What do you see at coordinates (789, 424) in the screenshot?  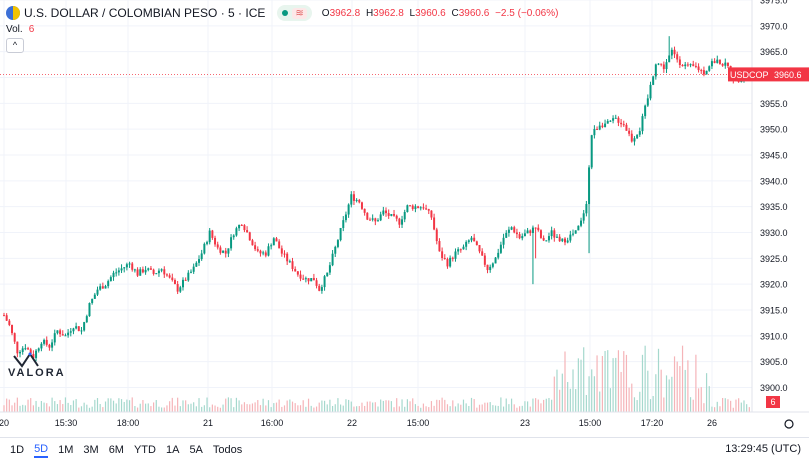 I see `gear-icon` at bounding box center [789, 424].